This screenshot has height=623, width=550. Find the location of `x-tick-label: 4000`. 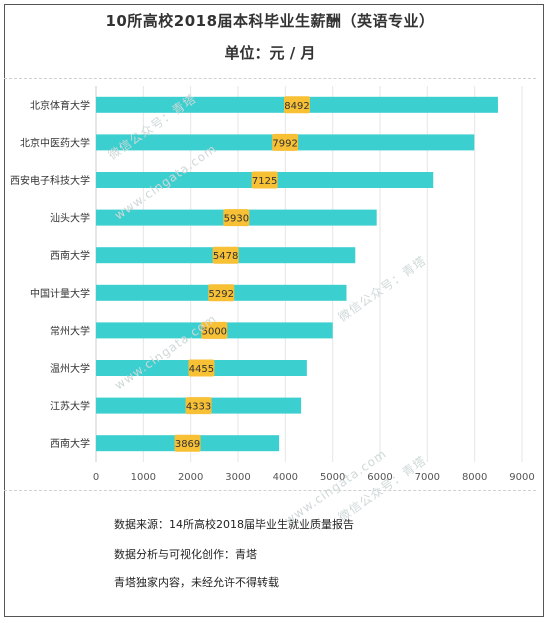

x-tick-label: 4000 is located at coordinates (285, 477).